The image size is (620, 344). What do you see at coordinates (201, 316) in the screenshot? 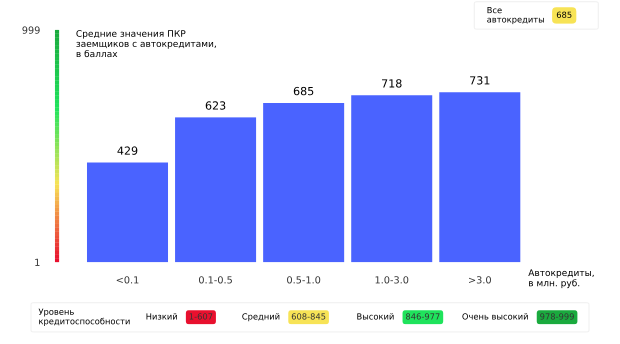
I see `text: 1-607` at bounding box center [201, 316].